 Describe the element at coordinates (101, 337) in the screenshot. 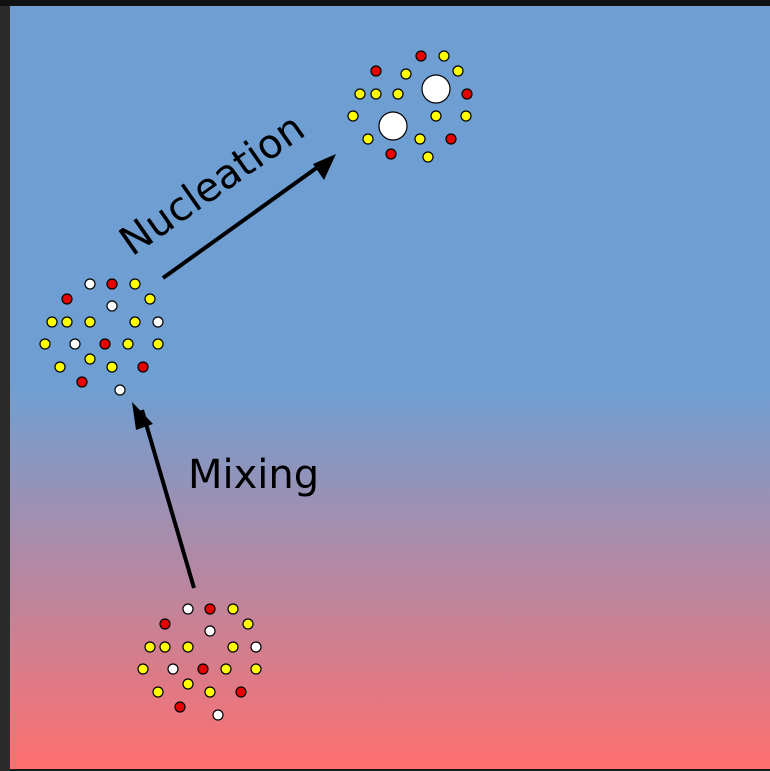

I see `cluster-mixed` at that location.